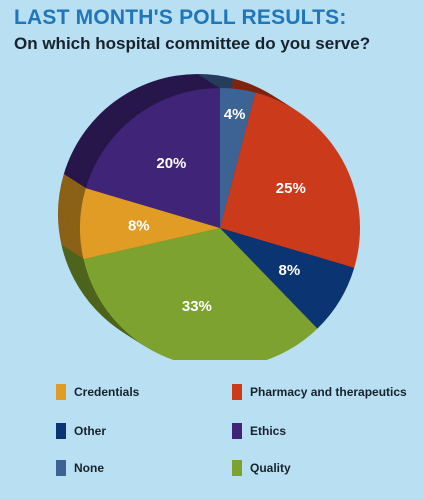 The height and width of the screenshot is (499, 424). What do you see at coordinates (171, 163) in the screenshot?
I see `pie-label-ethics: 20%` at bounding box center [171, 163].